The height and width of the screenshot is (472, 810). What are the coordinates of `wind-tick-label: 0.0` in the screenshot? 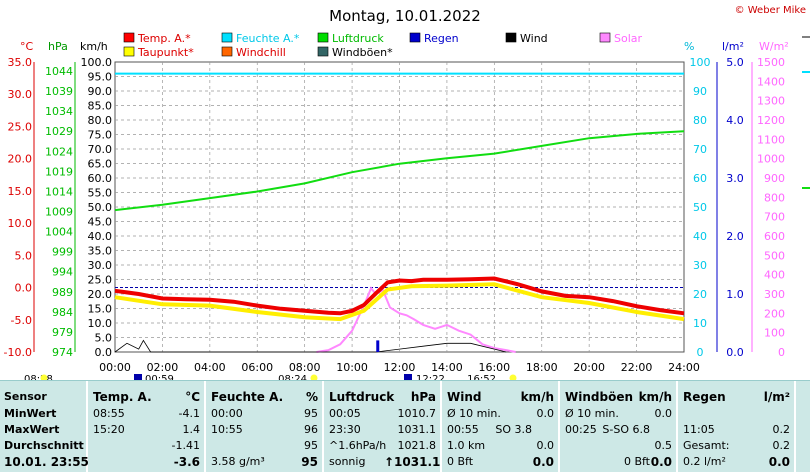 It's located at (104, 352).